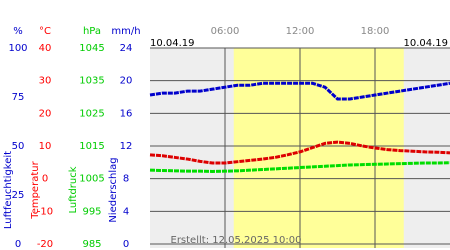 The width and height of the screenshot is (450, 250). I want to click on date-right: 10.04.19, so click(425, 43).